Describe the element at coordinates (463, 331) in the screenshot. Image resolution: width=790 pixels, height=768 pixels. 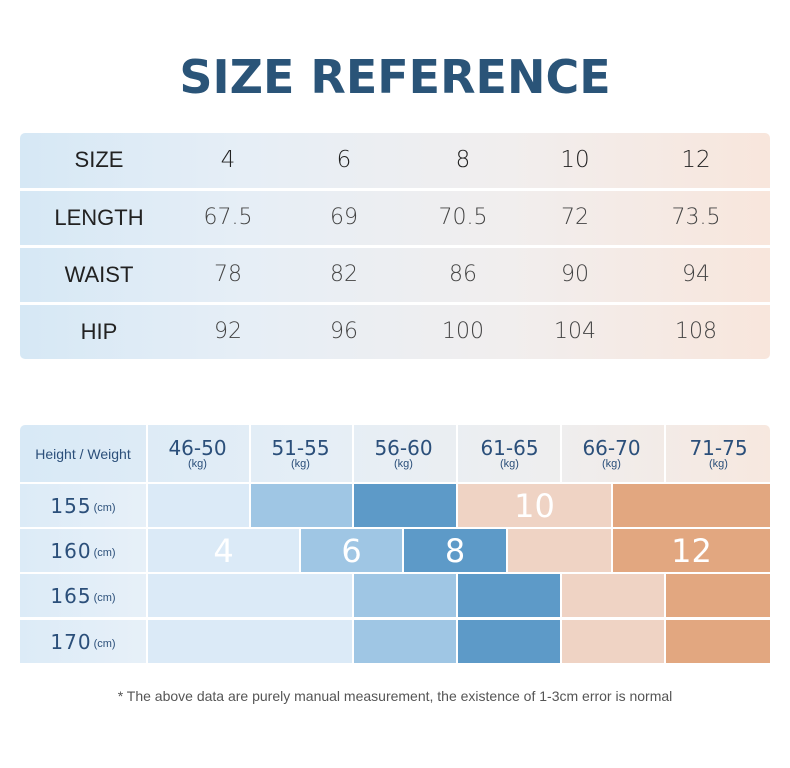
I see `size-cell: 100` at that location.